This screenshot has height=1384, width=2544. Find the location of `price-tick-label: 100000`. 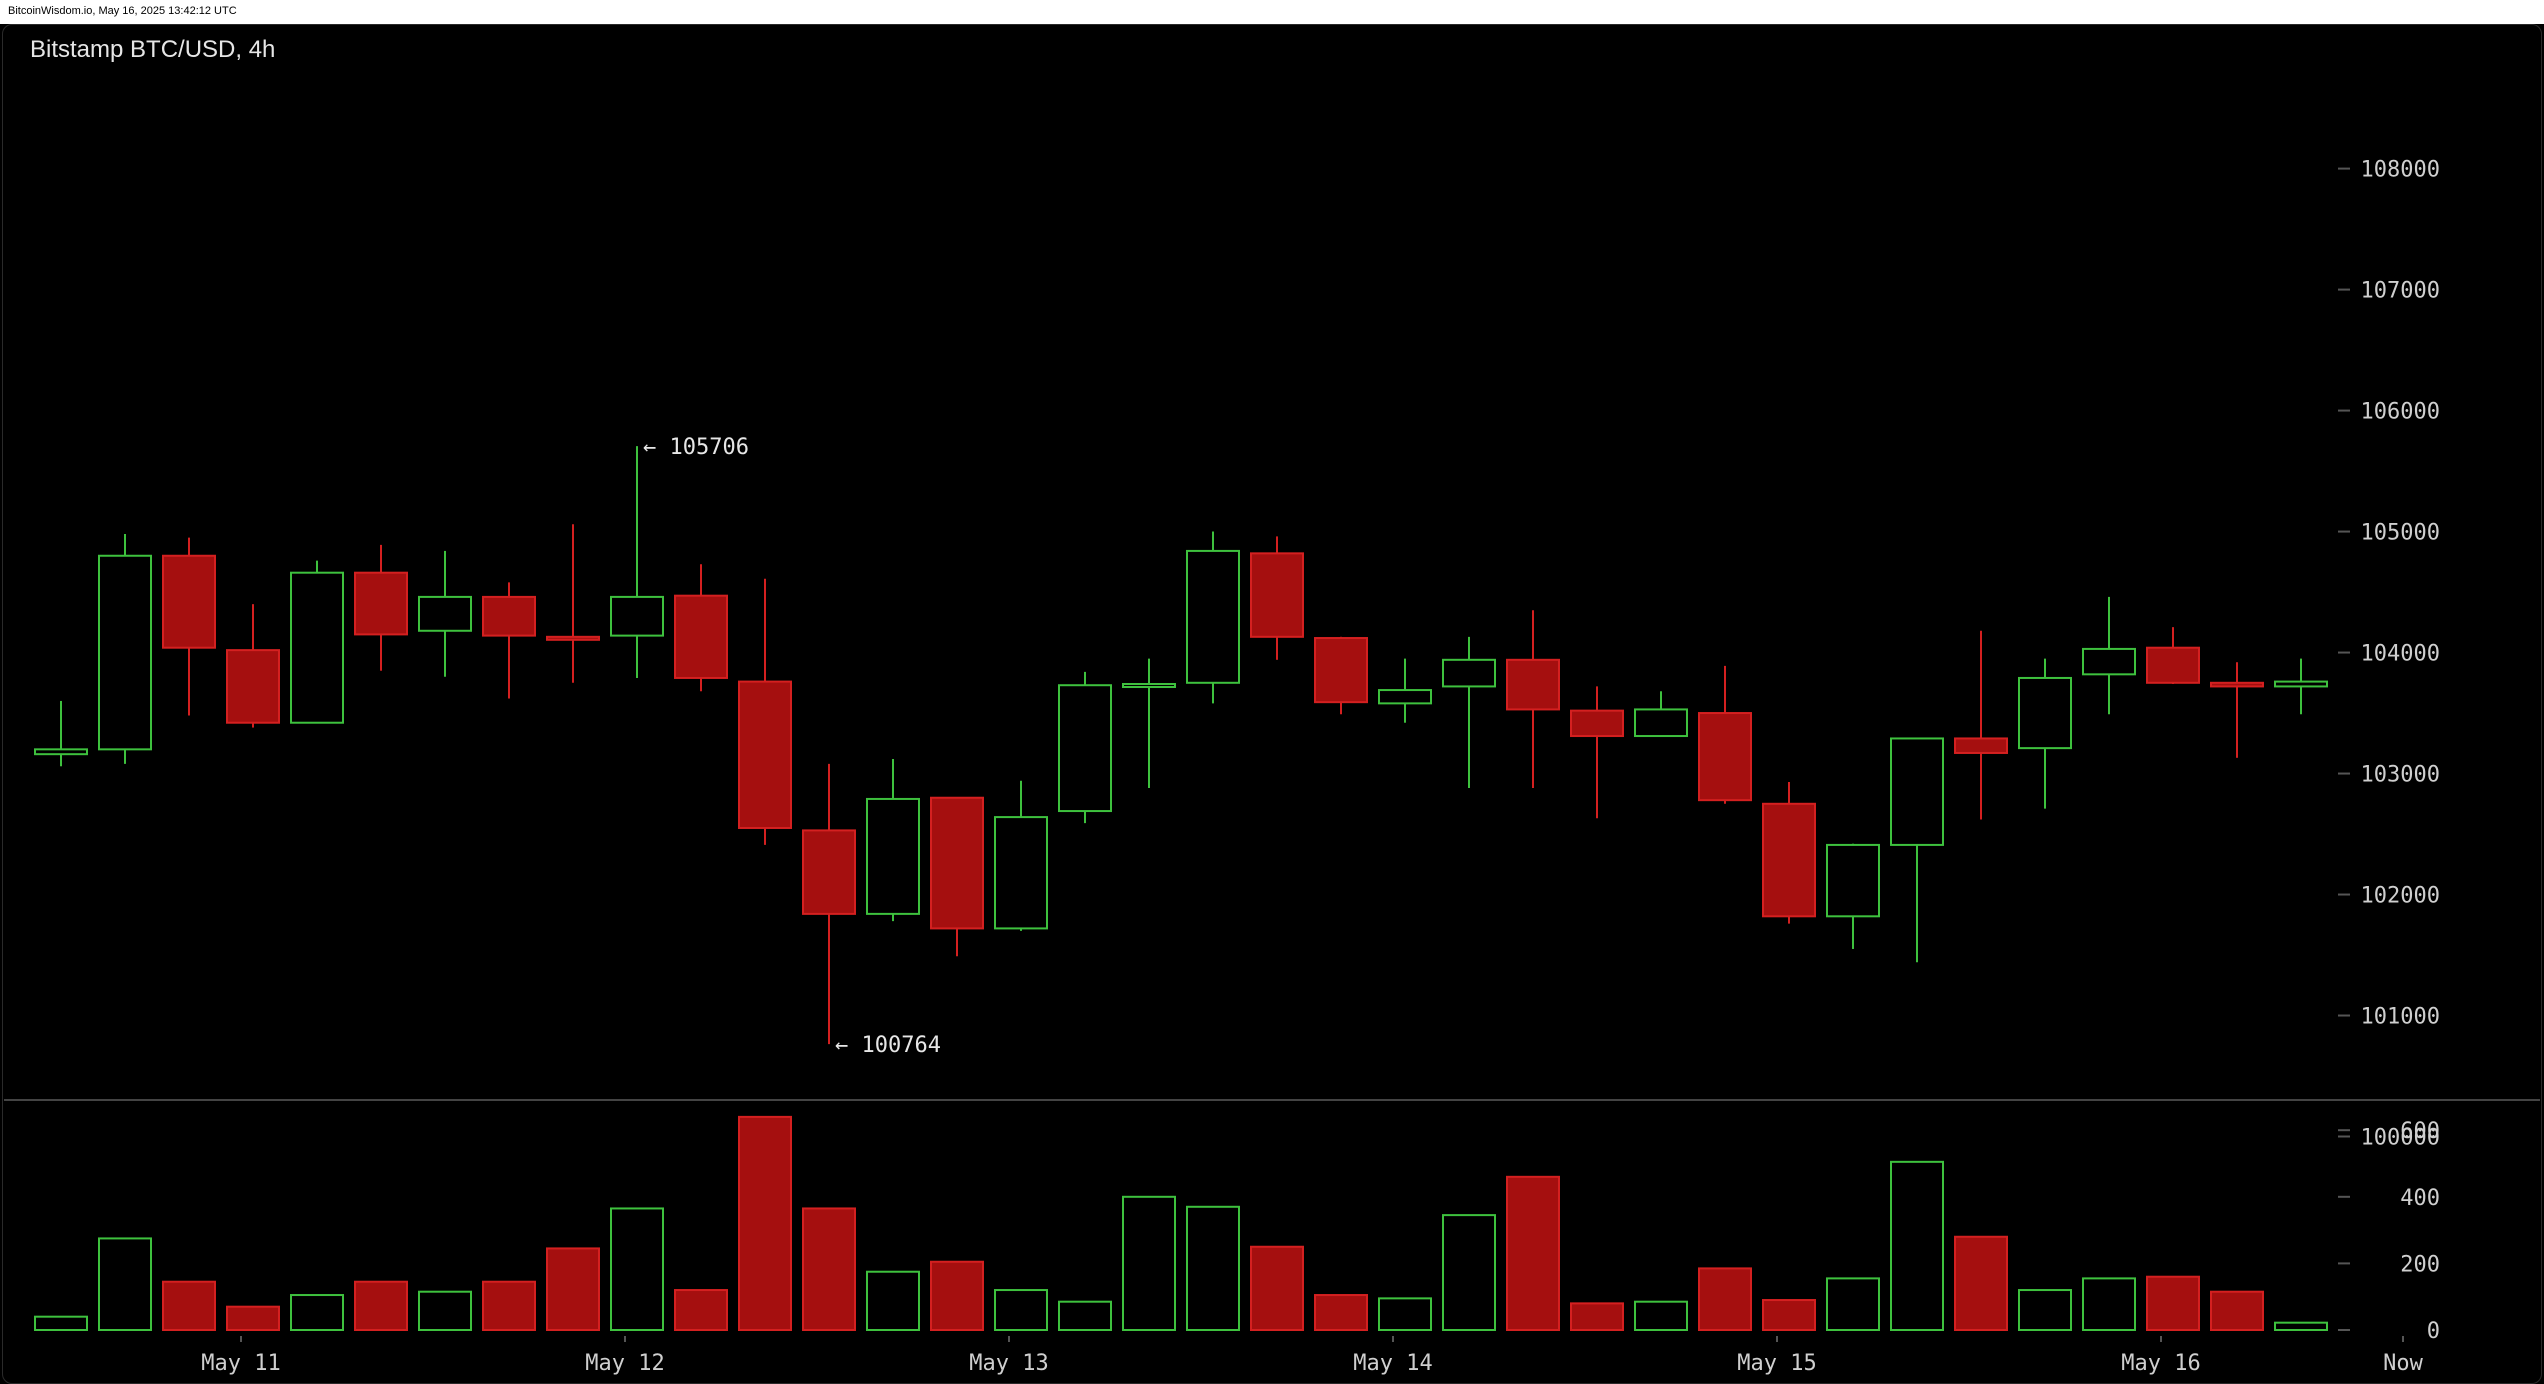

price-tick-label: 100000 is located at coordinates (2400, 1138).